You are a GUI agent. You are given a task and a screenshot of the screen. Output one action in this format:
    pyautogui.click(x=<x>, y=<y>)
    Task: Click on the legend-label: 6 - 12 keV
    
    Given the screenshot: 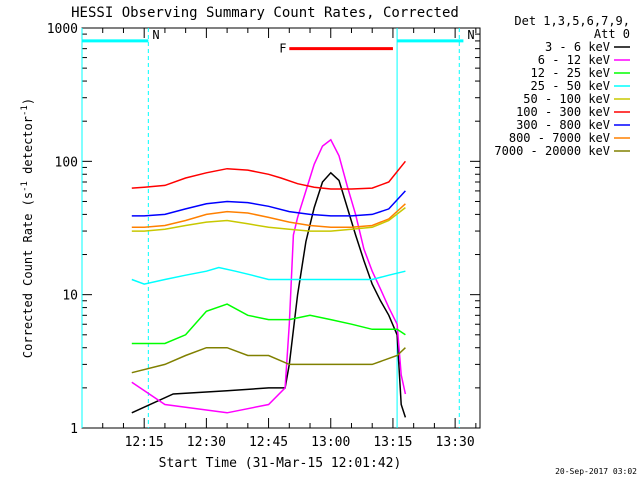 What is the action you would take?
    pyautogui.click(x=574, y=60)
    